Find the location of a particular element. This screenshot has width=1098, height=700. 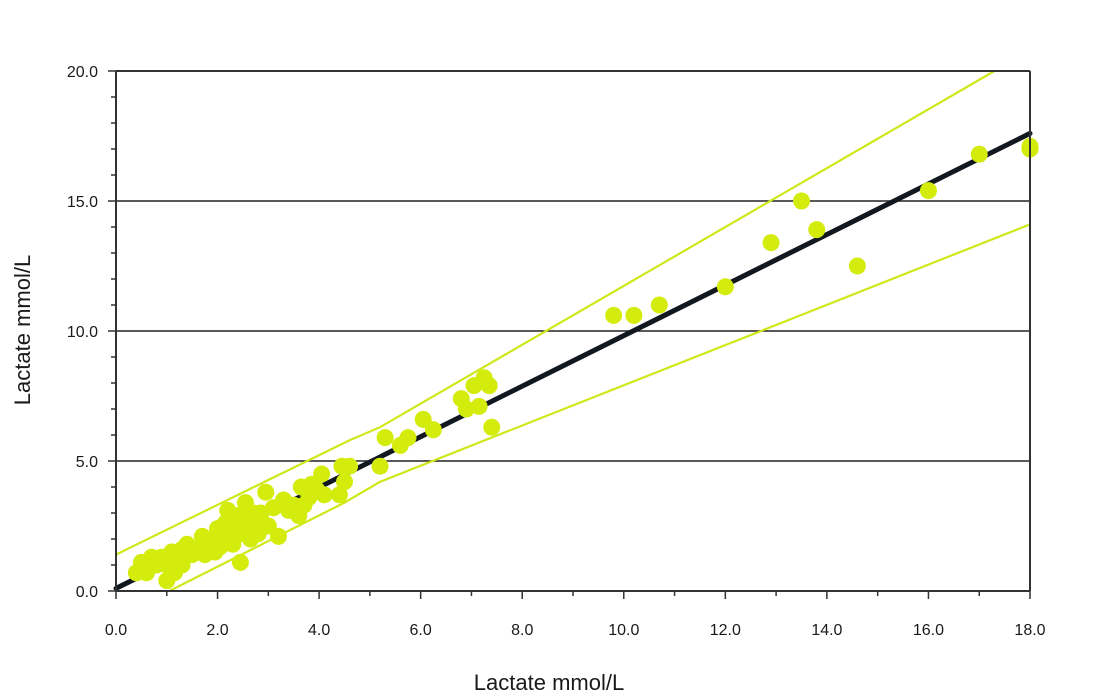

x-tick-label: 4.0 is located at coordinates (319, 630).